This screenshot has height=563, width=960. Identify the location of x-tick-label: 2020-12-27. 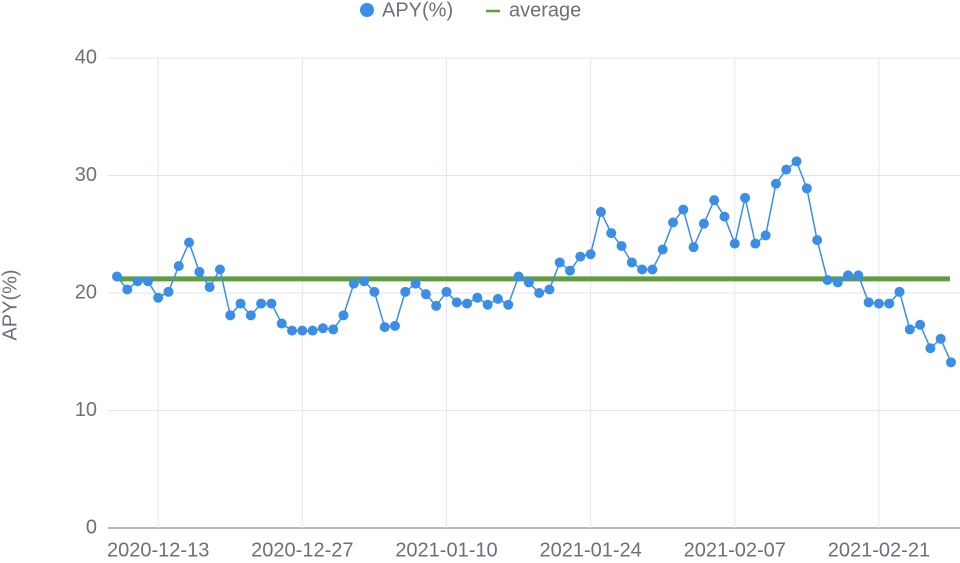
(302, 550).